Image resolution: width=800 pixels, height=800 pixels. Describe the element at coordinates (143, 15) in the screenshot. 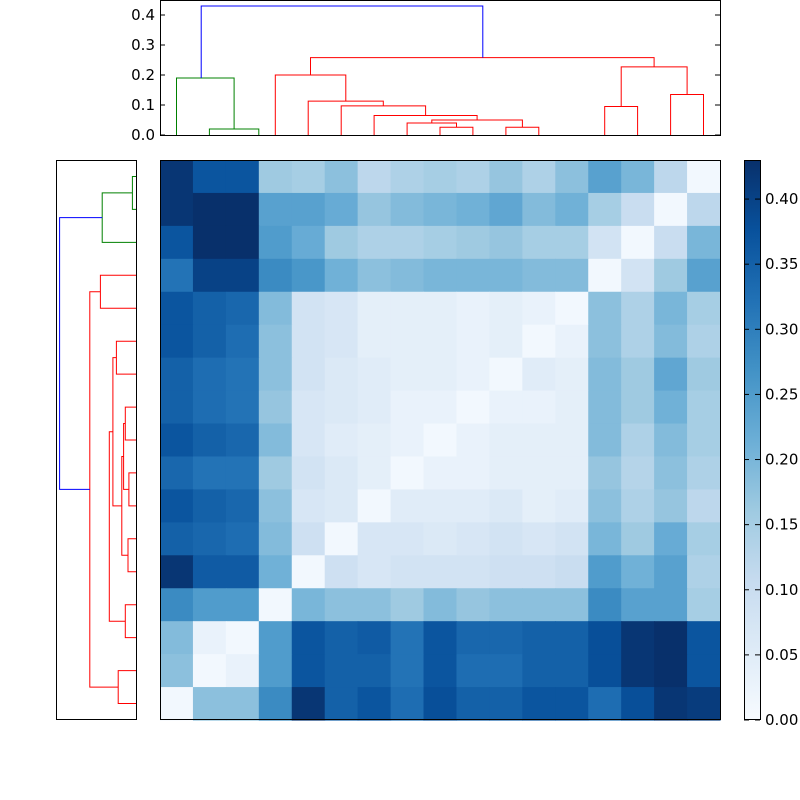

I see `top-dendrogram-tick-label: 0.4` at that location.